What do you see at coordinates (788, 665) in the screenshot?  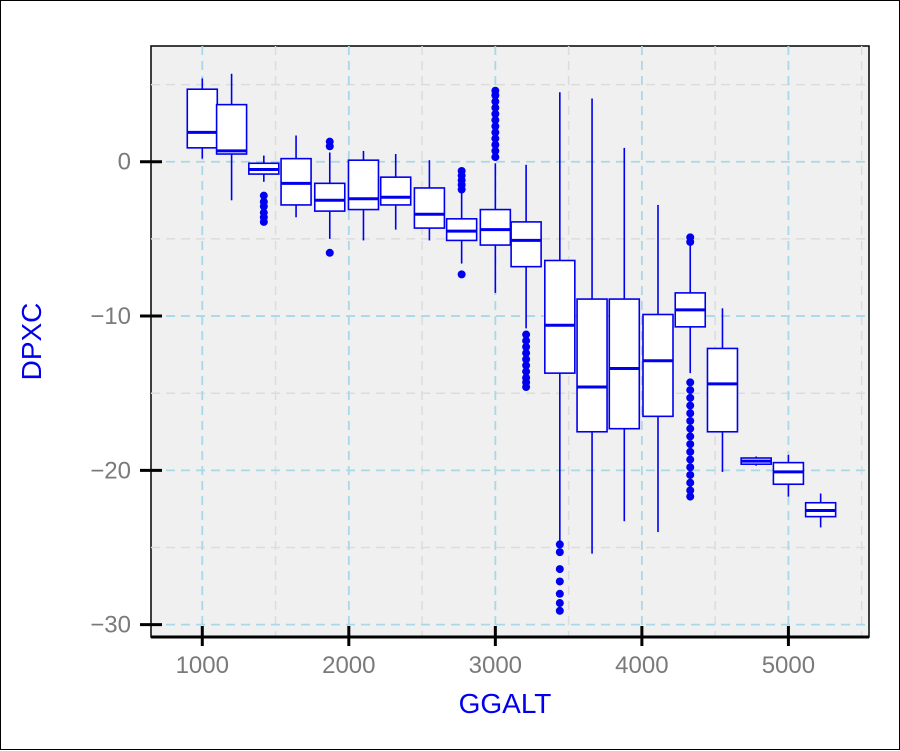 I see `x-tick-label: 5000` at bounding box center [788, 665].